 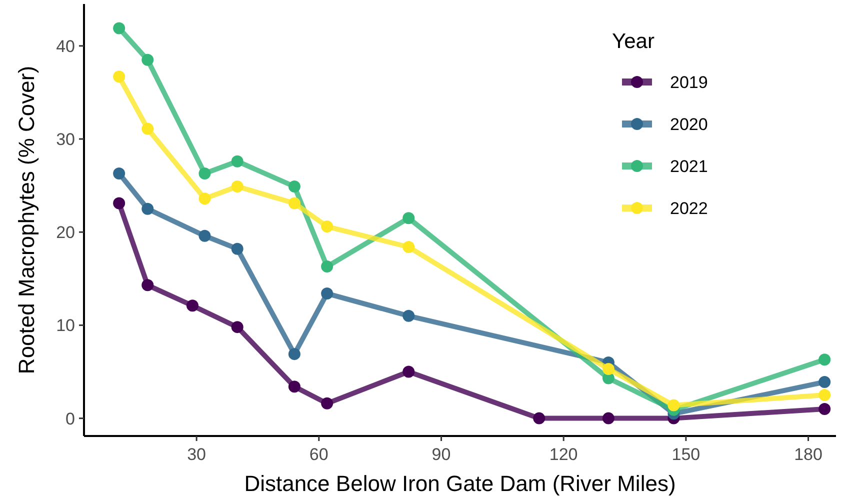 I want to click on legend-label: 2019, so click(x=689, y=82).